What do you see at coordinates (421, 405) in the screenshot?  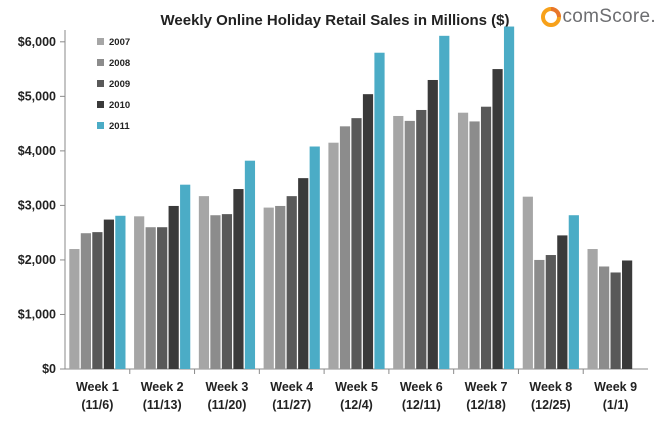 I see `x-tick-sublabel: (12/11)` at bounding box center [421, 405].